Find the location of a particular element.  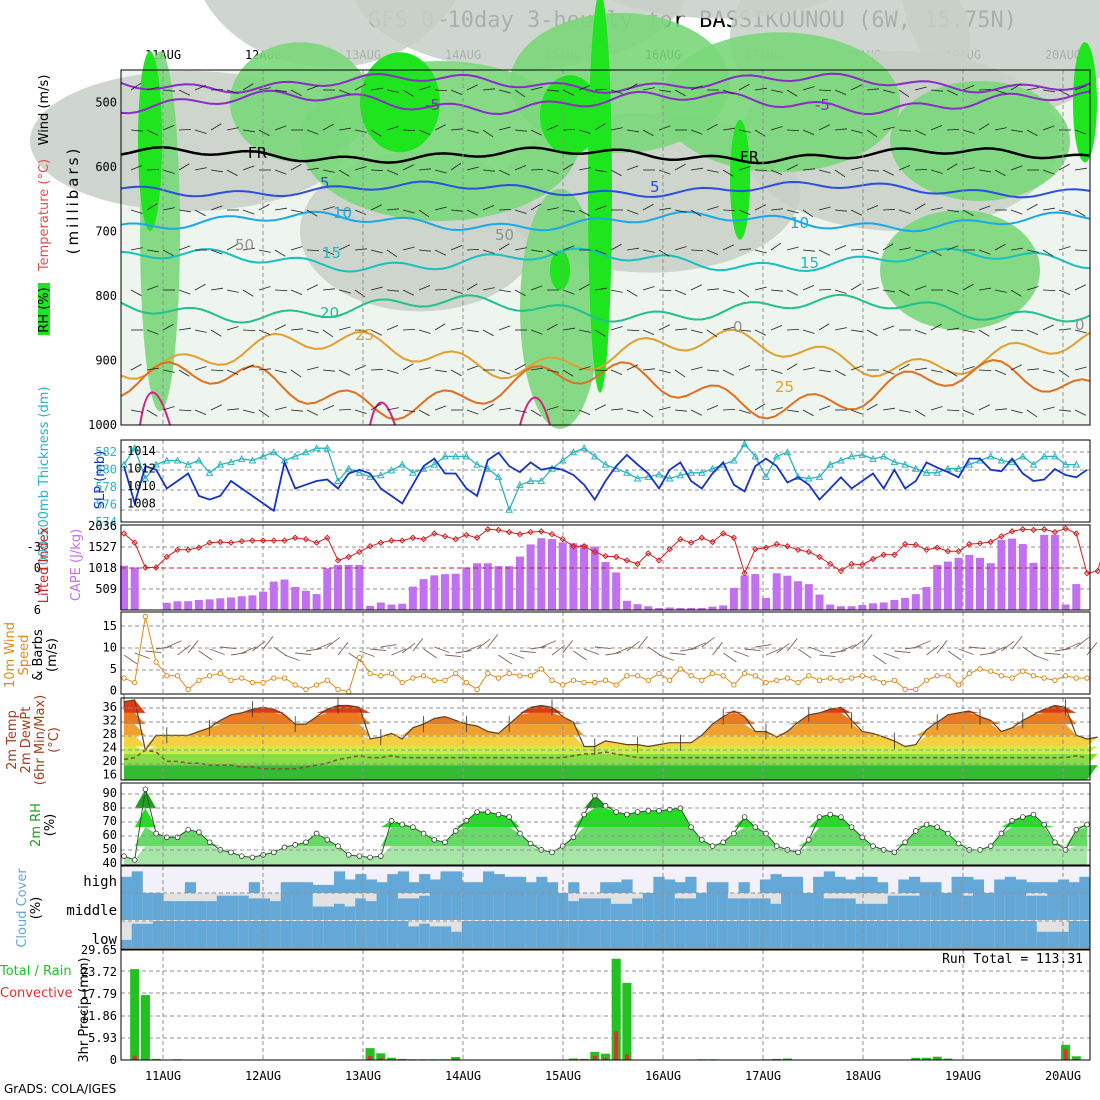

slp-tick: 1012 is located at coordinates (141, 469).